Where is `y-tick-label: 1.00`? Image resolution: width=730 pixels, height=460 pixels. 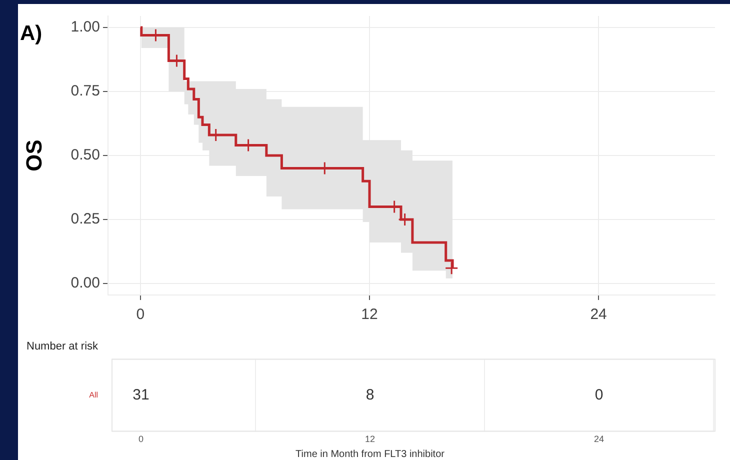 y-tick-label: 1.00 is located at coordinates (85, 27).